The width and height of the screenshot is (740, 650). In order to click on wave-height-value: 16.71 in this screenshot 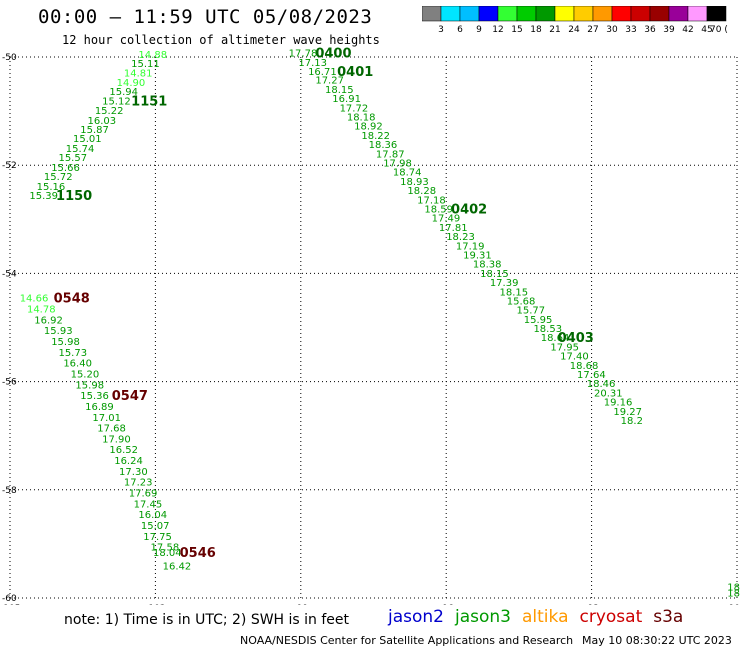, I will do `click(322, 72)`.